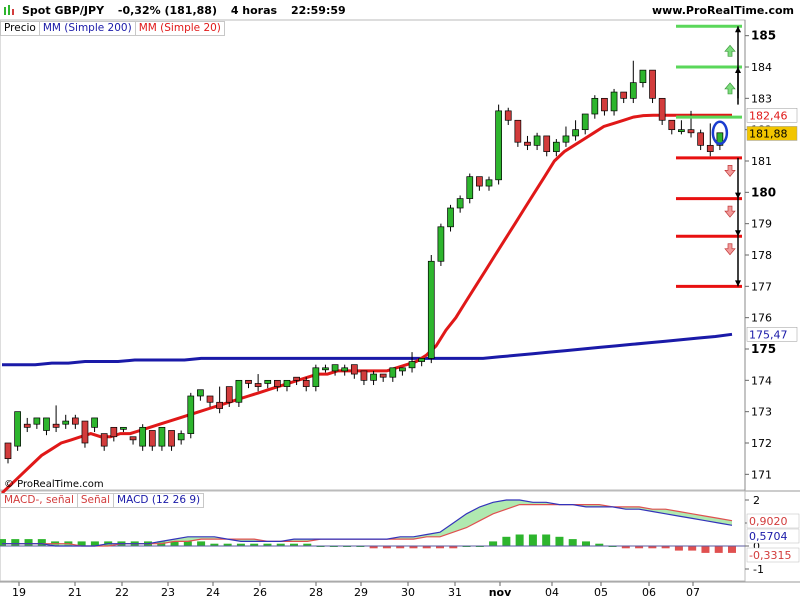  I want to click on legend-sma20: MM (Simple 20), so click(179, 28).